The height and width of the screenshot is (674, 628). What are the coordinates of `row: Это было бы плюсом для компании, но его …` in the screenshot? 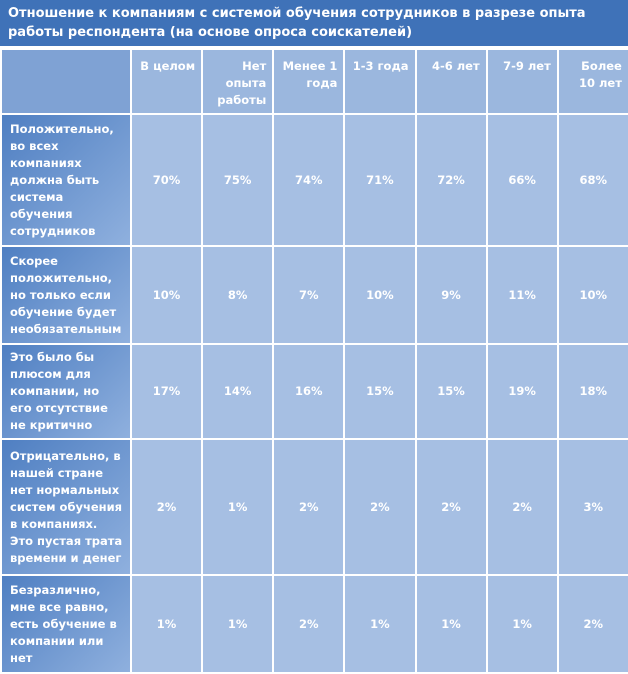 It's located at (314, 391).